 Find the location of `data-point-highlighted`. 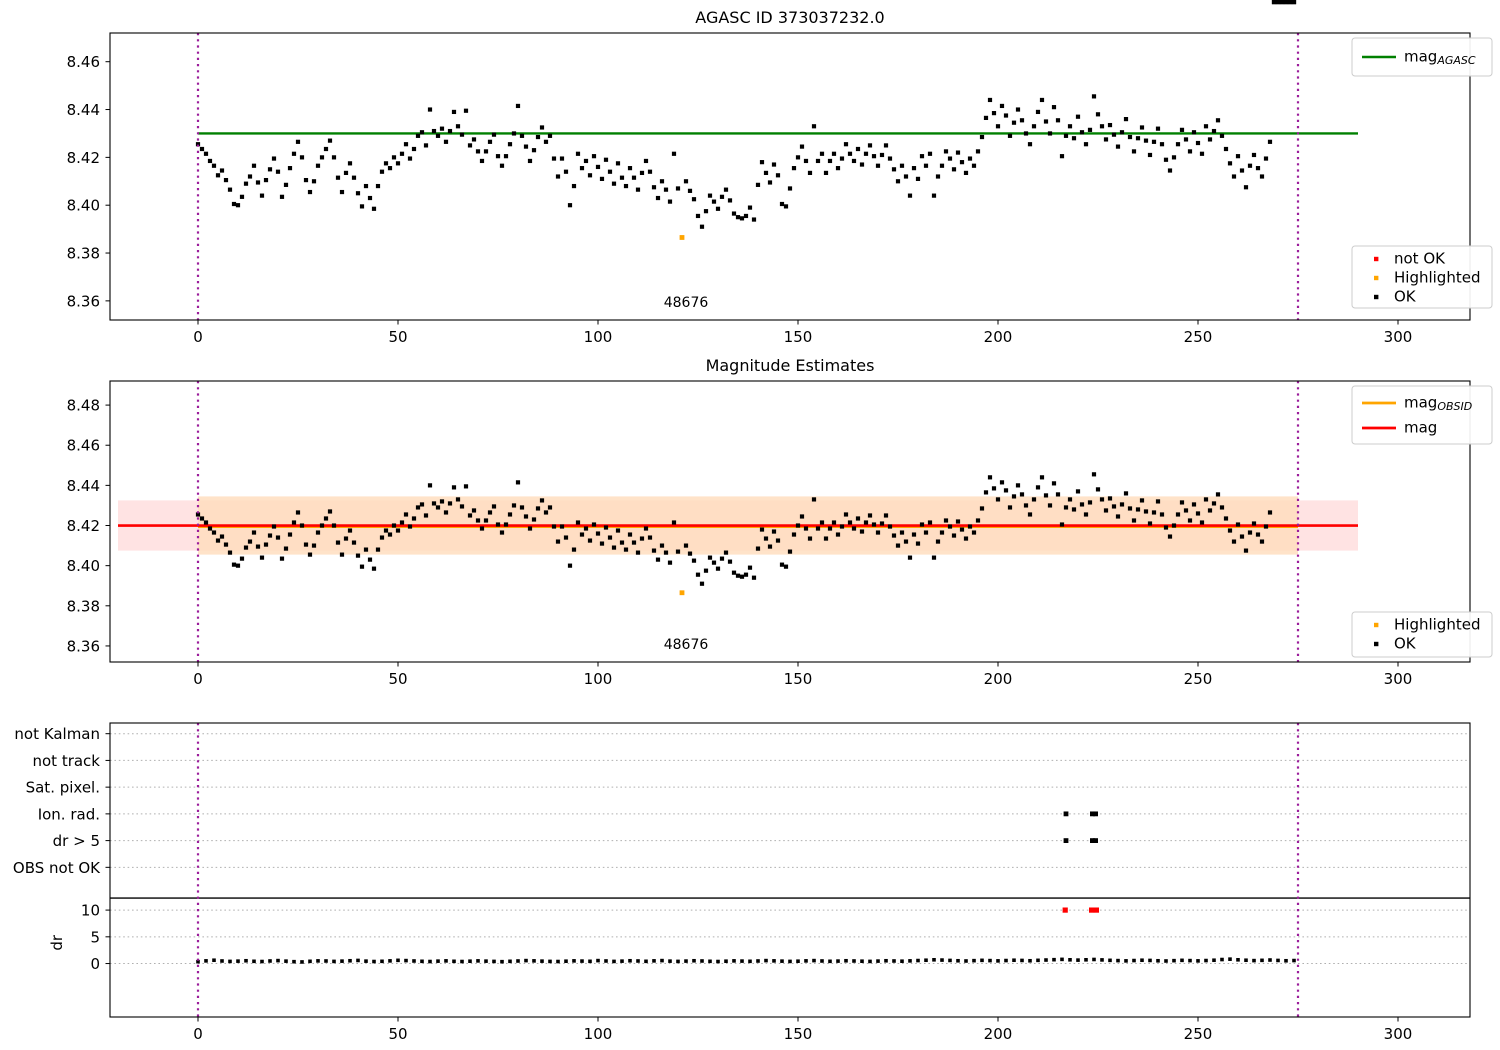

data-point-highlighted is located at coordinates (682, 237).